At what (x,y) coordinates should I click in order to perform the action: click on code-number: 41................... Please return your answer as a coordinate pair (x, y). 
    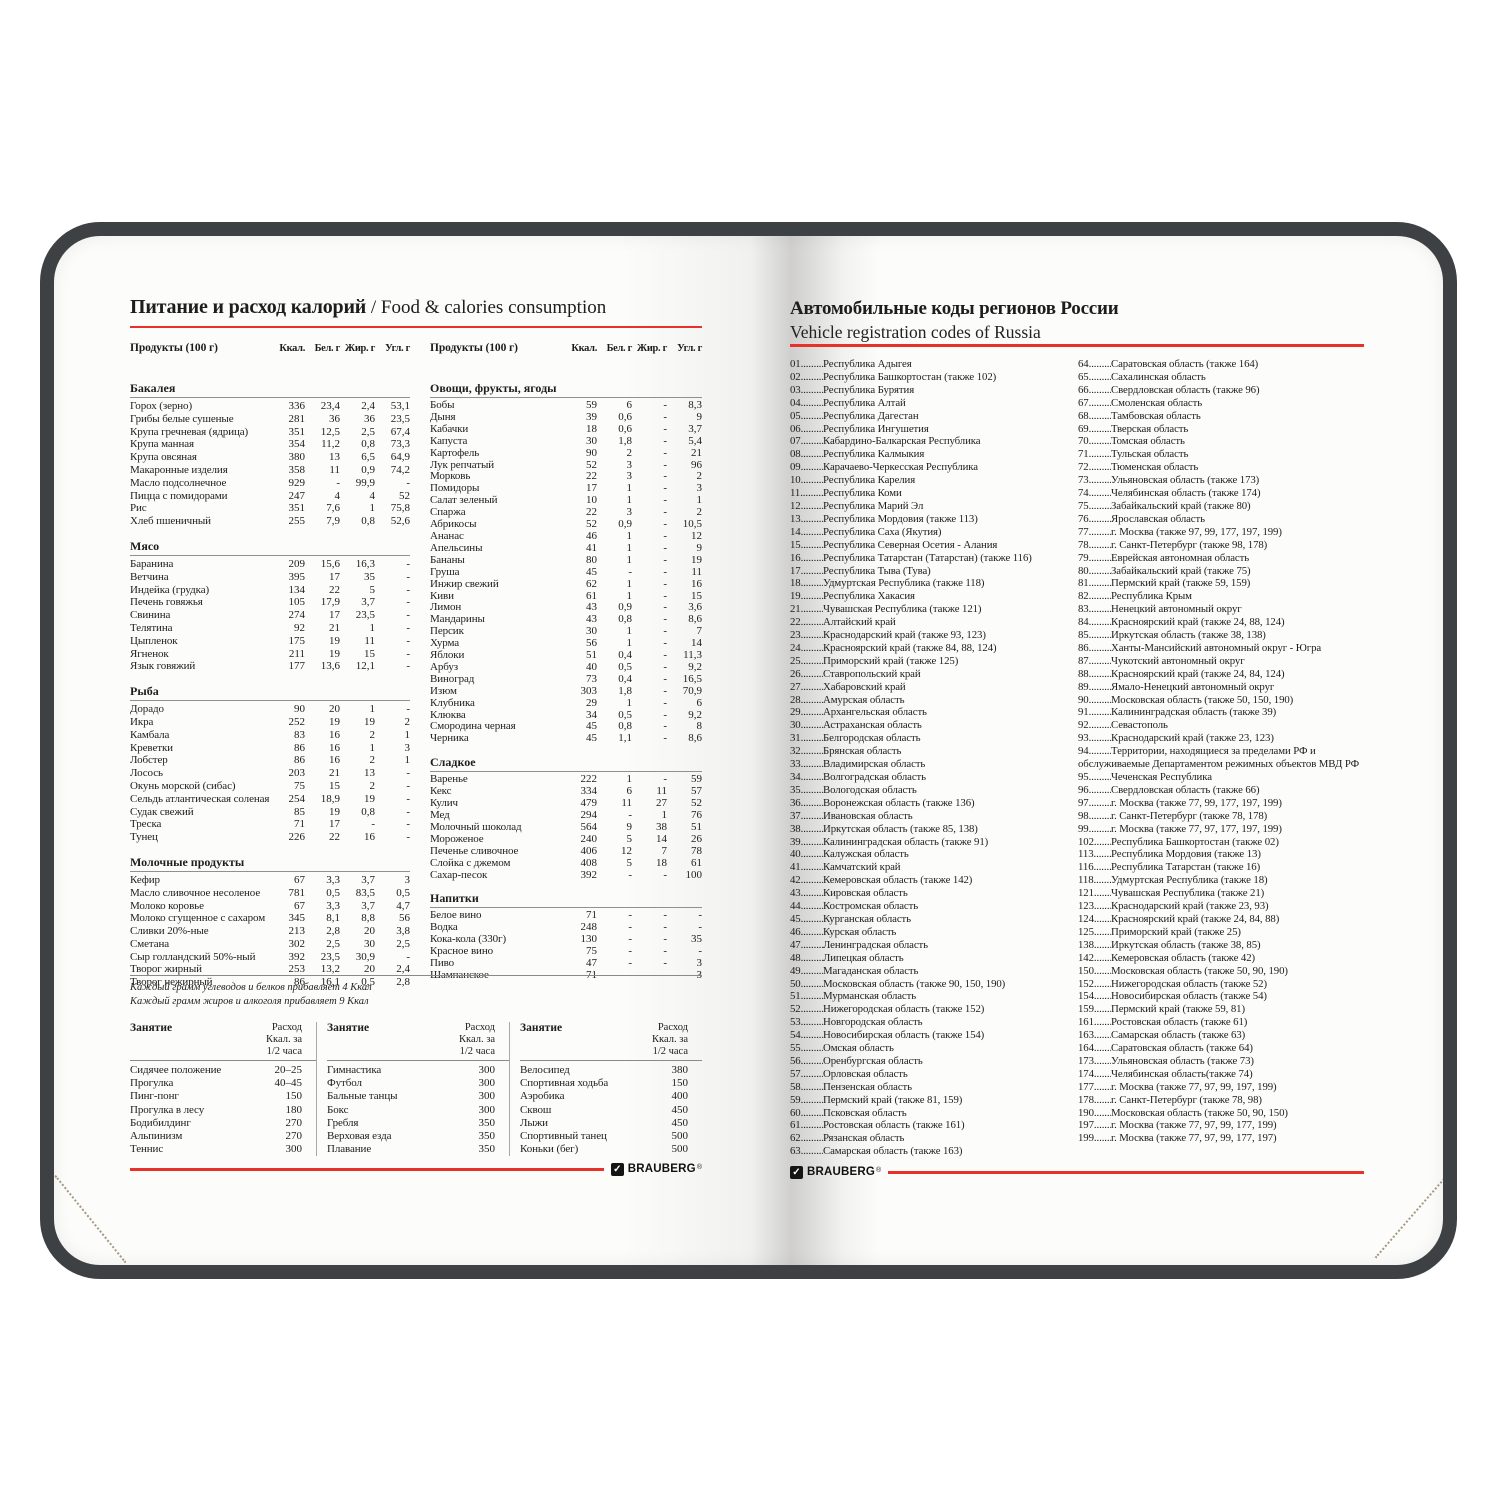
    Looking at the image, I should click on (806, 867).